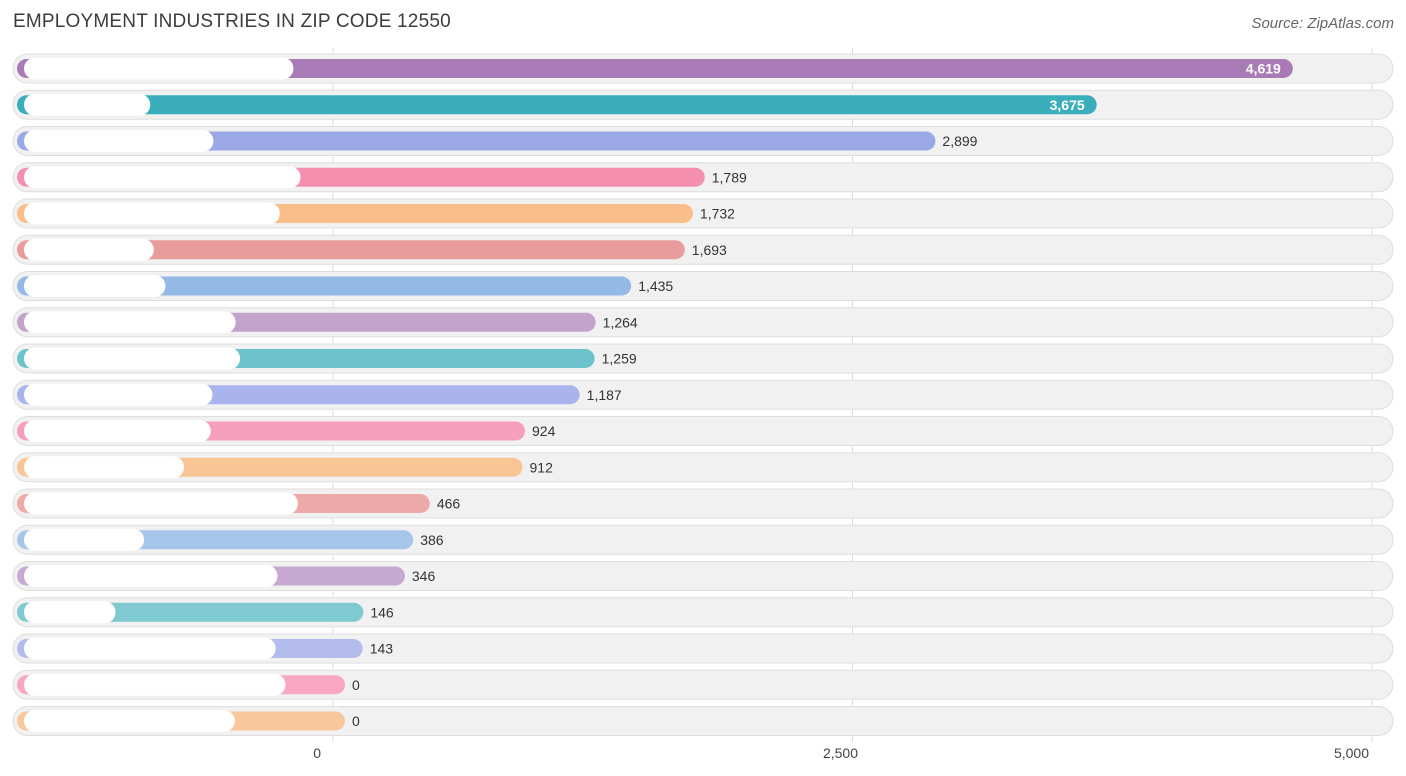 The image size is (1406, 776). I want to click on value-label: 4,619, so click(1263, 69).